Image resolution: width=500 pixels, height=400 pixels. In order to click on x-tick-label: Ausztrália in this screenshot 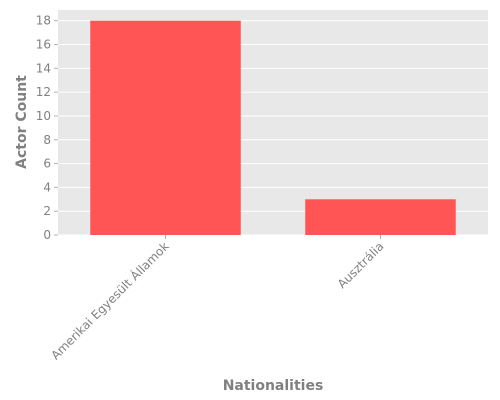, I will do `click(361, 265)`.